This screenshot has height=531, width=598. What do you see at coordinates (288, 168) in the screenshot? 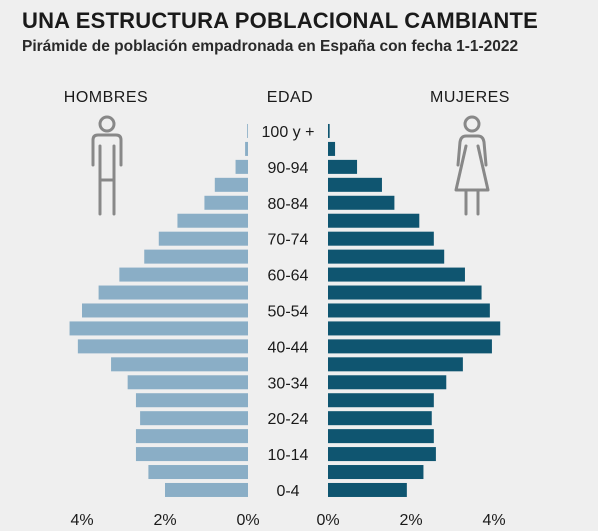
I see `age-label: 90-94` at bounding box center [288, 168].